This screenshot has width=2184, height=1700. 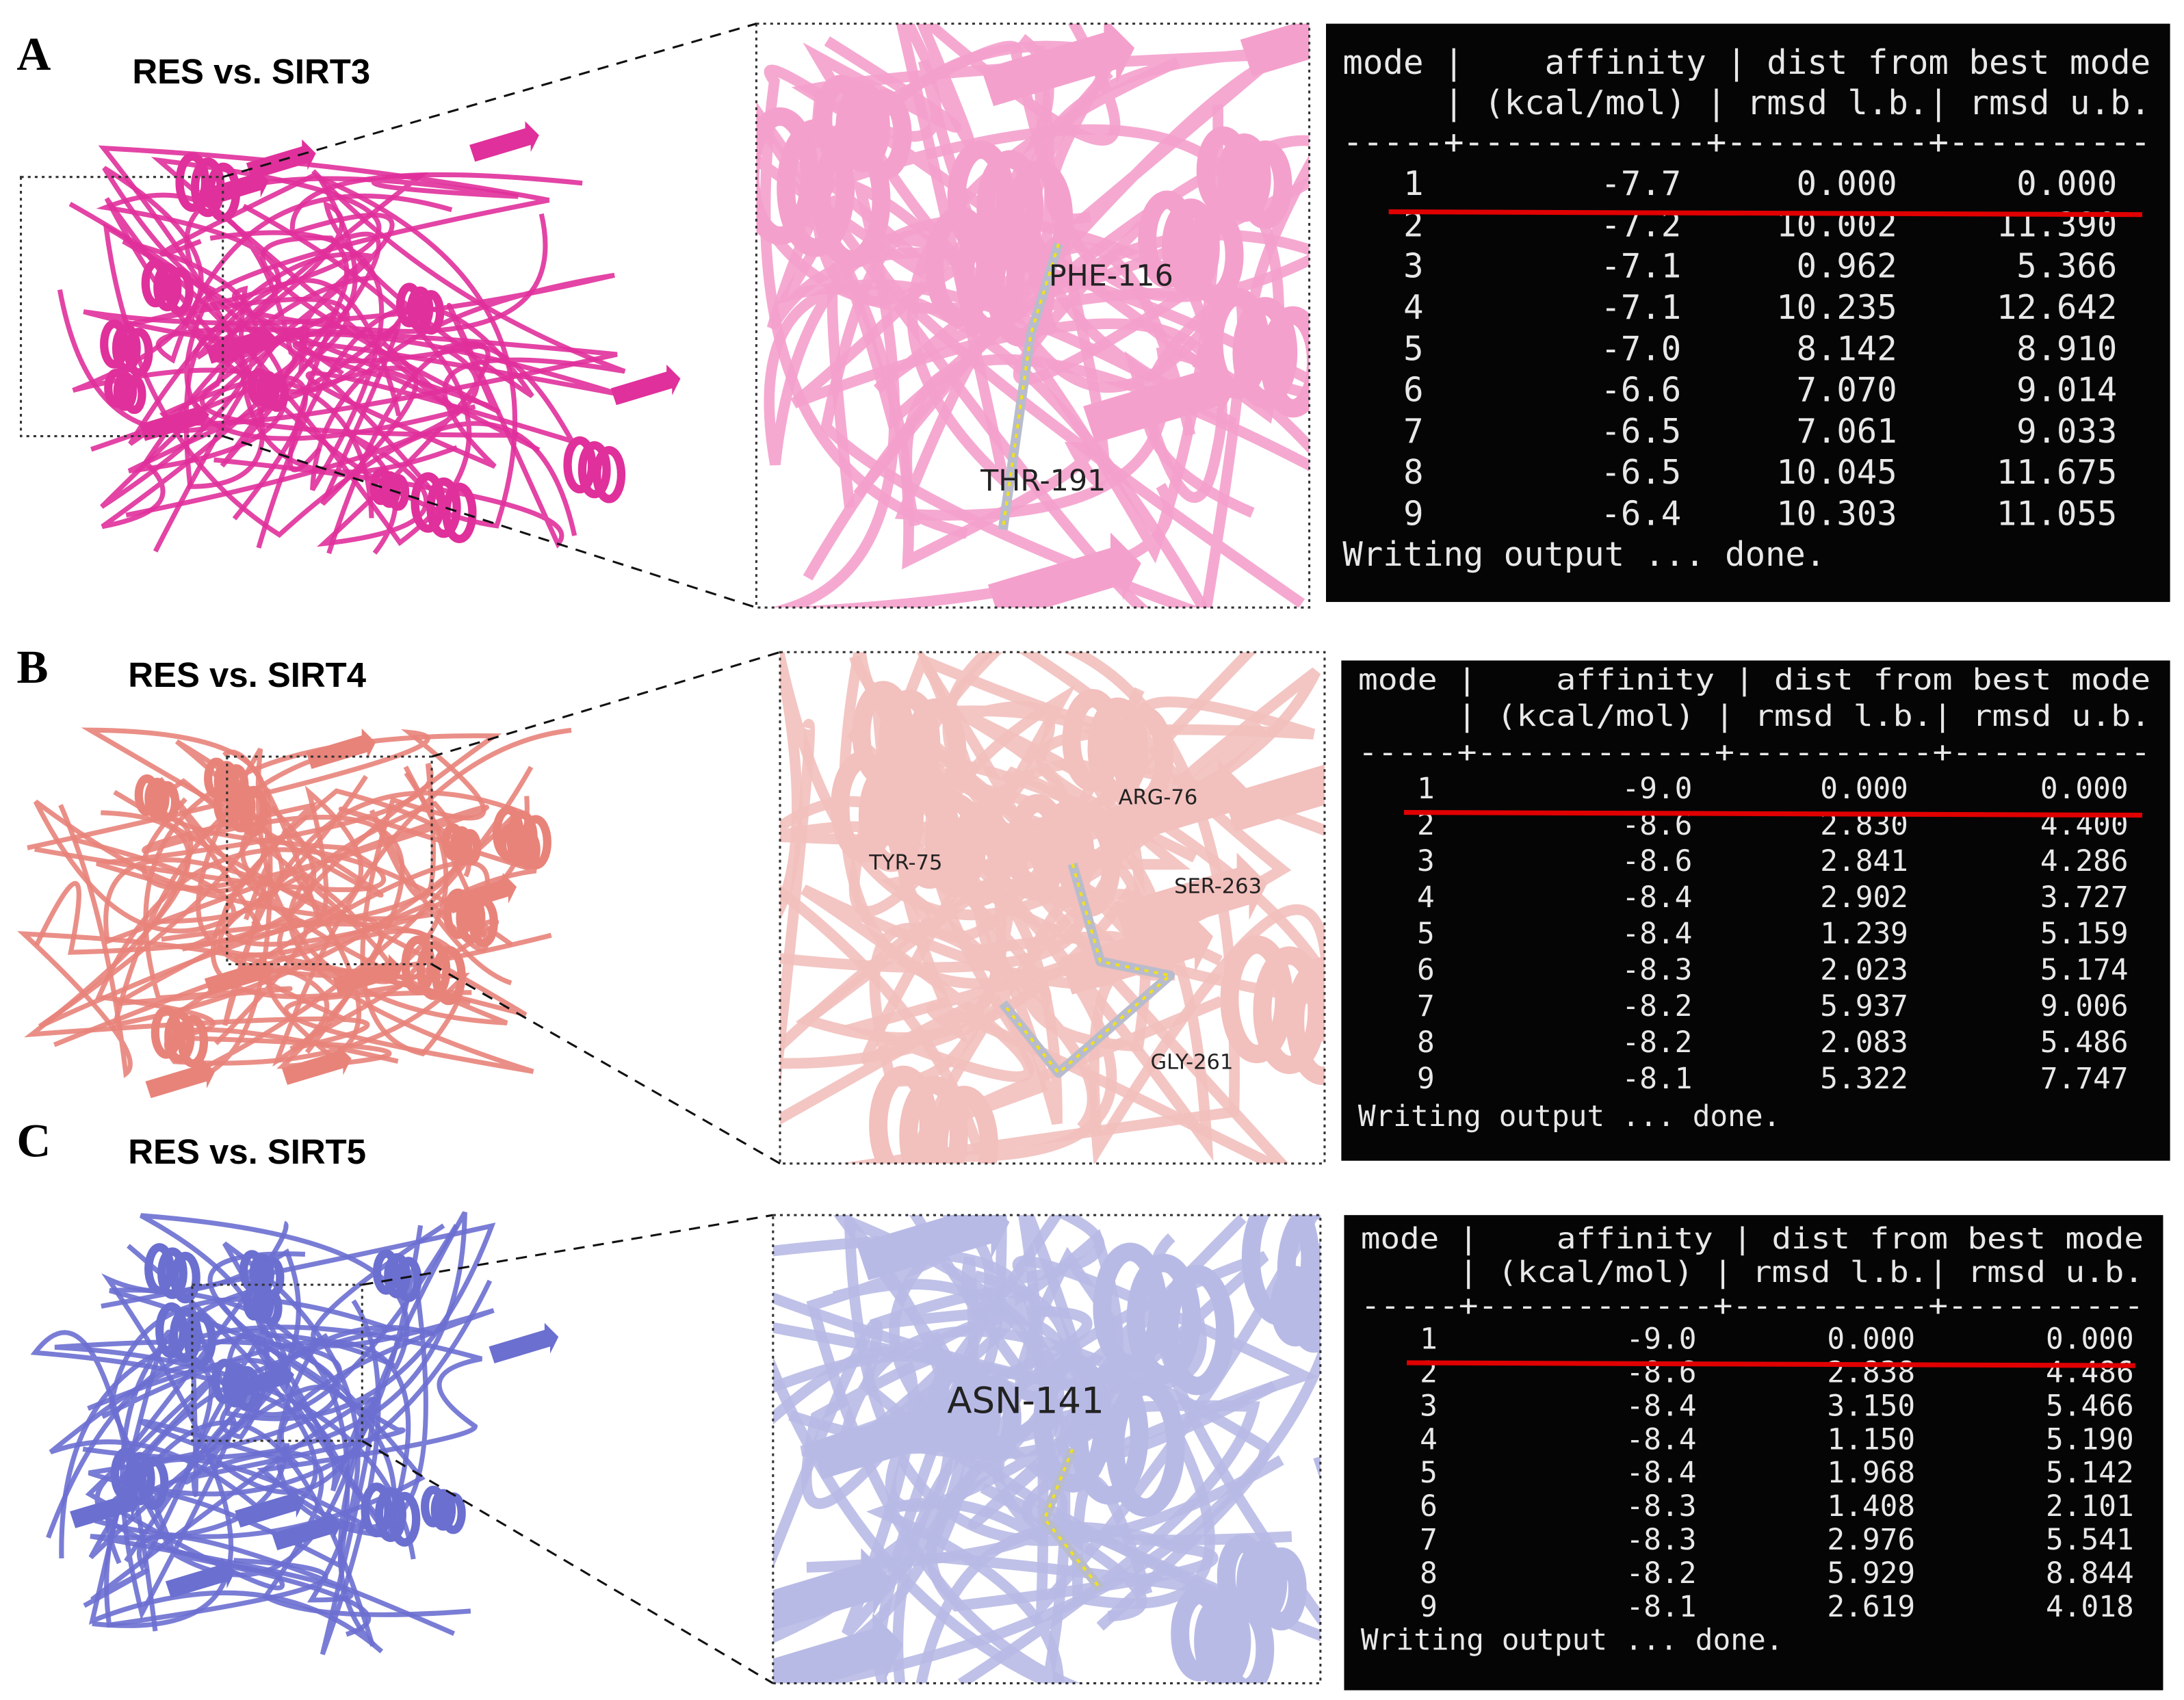 I want to click on residue-label: ASN-141, so click(x=1025, y=1401).